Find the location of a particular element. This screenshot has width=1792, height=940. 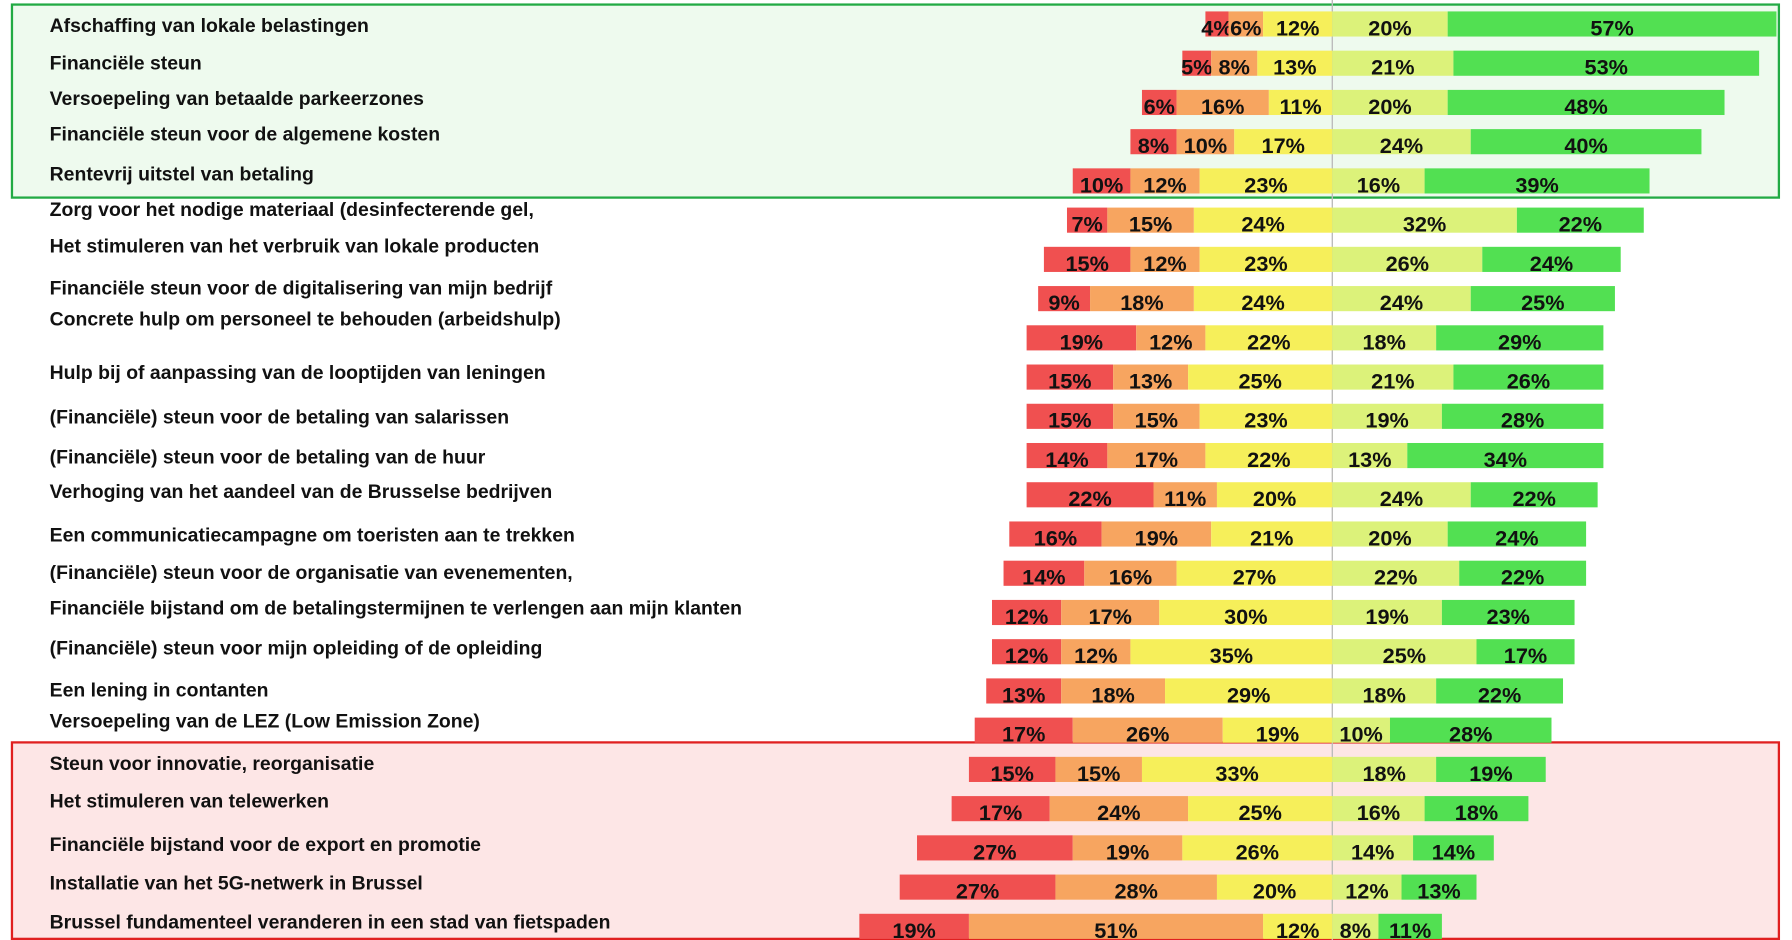

value-label: 35% is located at coordinates (1231, 655).